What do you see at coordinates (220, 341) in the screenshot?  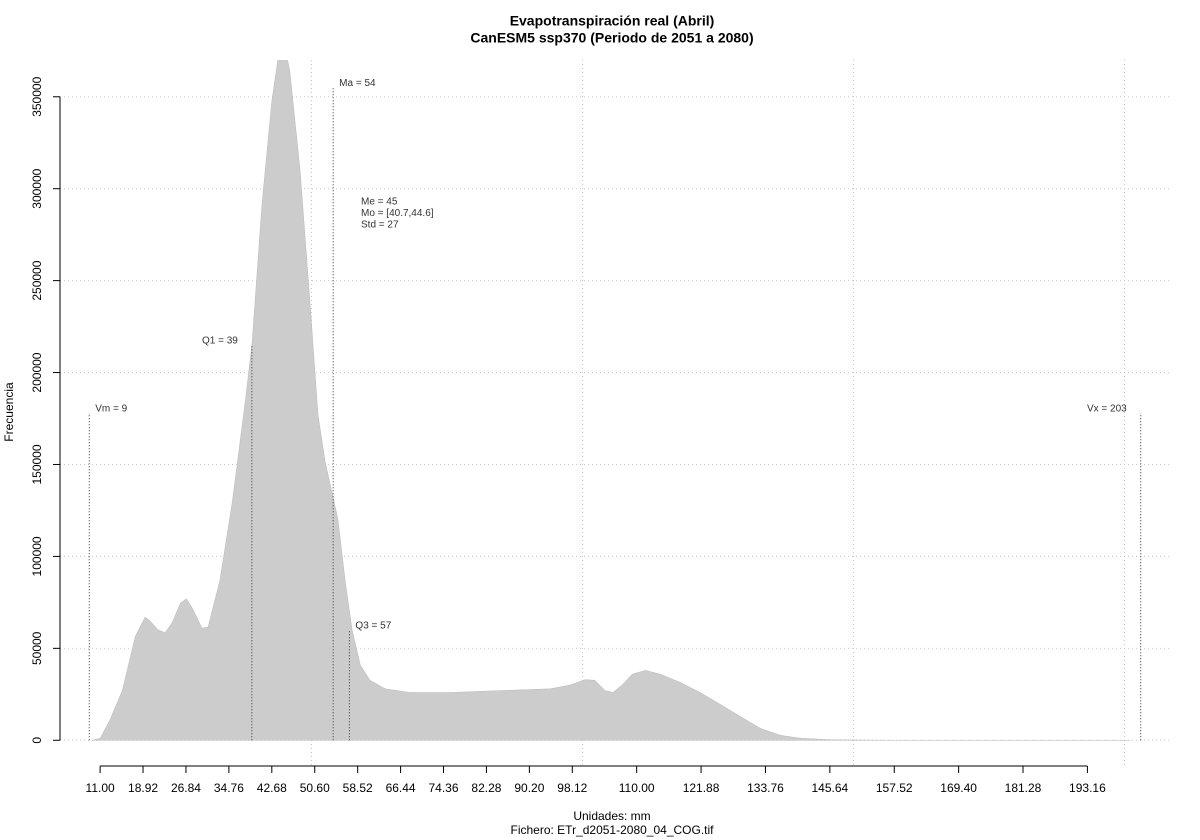 I see `annotation-label: Q1 = 39` at bounding box center [220, 341].